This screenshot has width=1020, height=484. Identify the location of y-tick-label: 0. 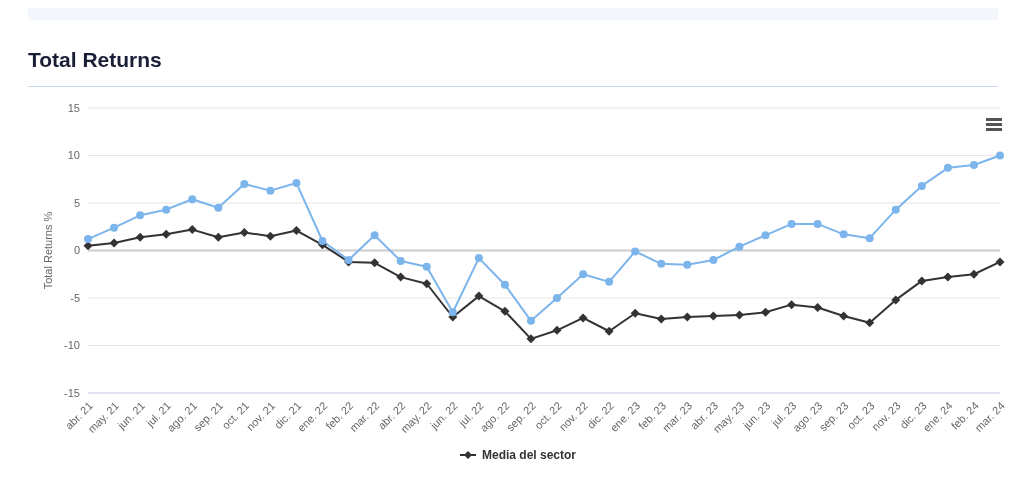
(76, 250).